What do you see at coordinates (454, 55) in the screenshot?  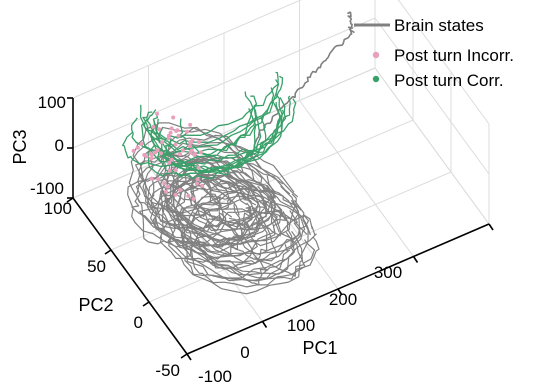 I see `legend-label: Post turn Incorr.` at bounding box center [454, 55].